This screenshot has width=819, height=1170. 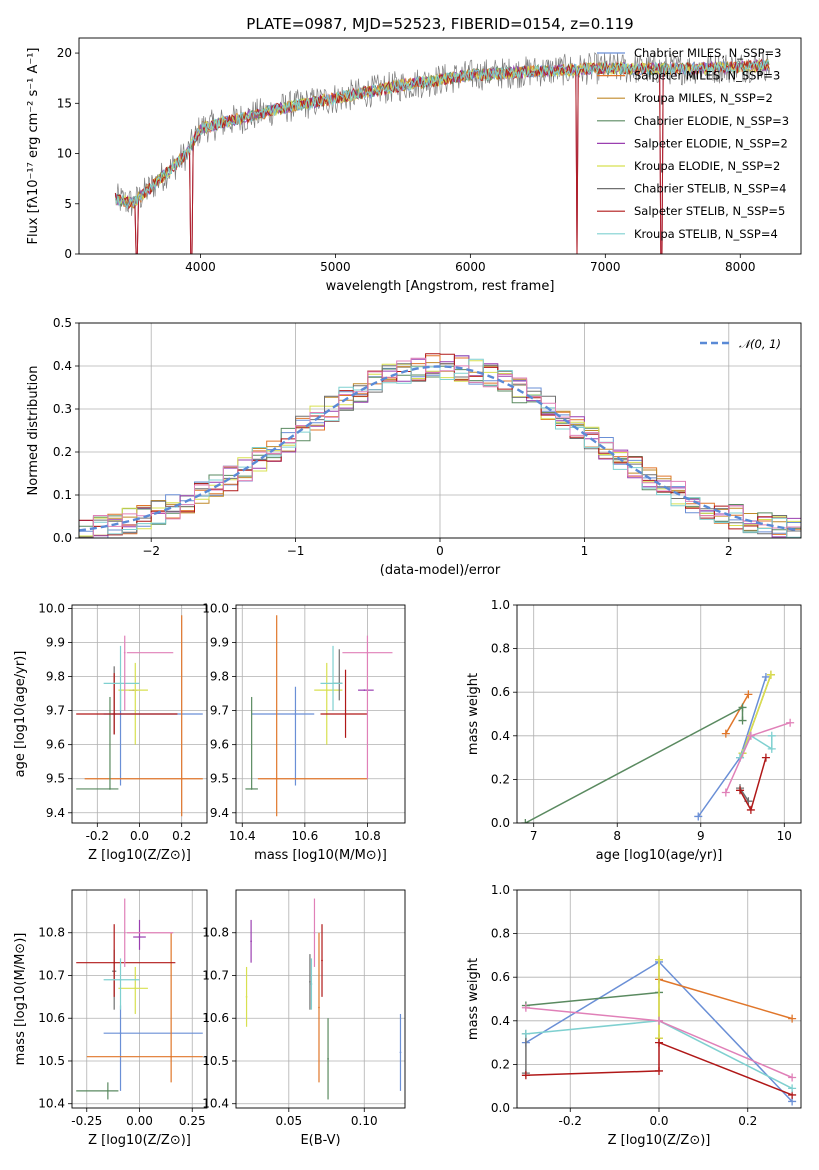 I want to click on x-tick-label: -0.25, so click(x=86, y=1121).